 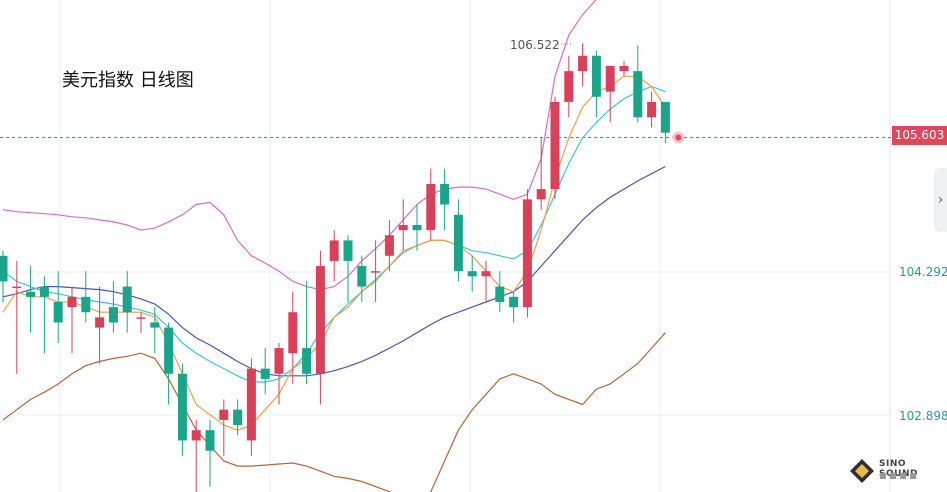 I want to click on chart-title: 美元指数 日线图, so click(x=128, y=80).